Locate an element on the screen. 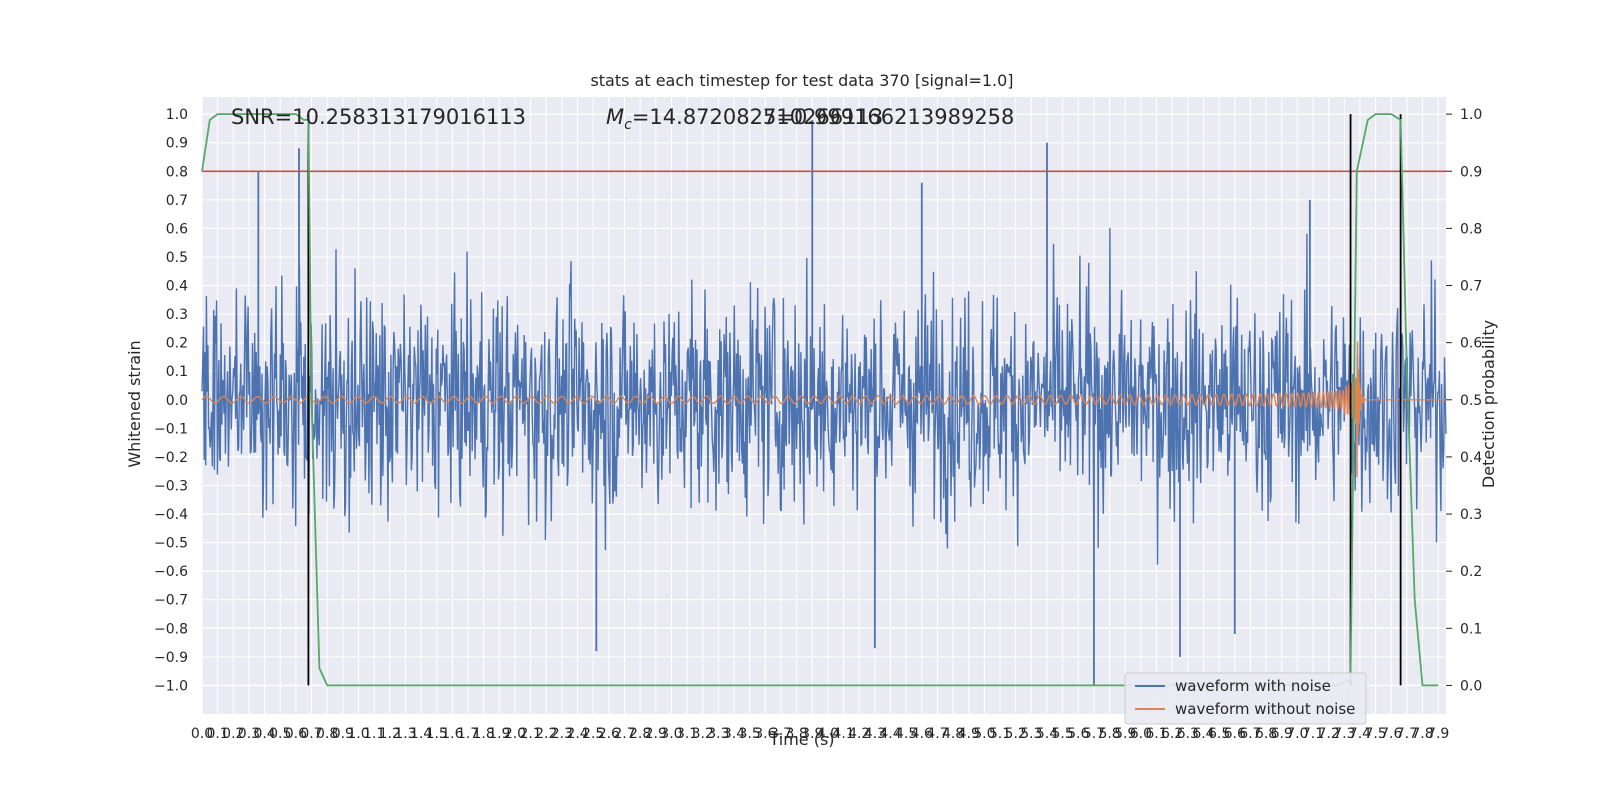  y-tick-label-left: 0.6 is located at coordinates (177, 229).